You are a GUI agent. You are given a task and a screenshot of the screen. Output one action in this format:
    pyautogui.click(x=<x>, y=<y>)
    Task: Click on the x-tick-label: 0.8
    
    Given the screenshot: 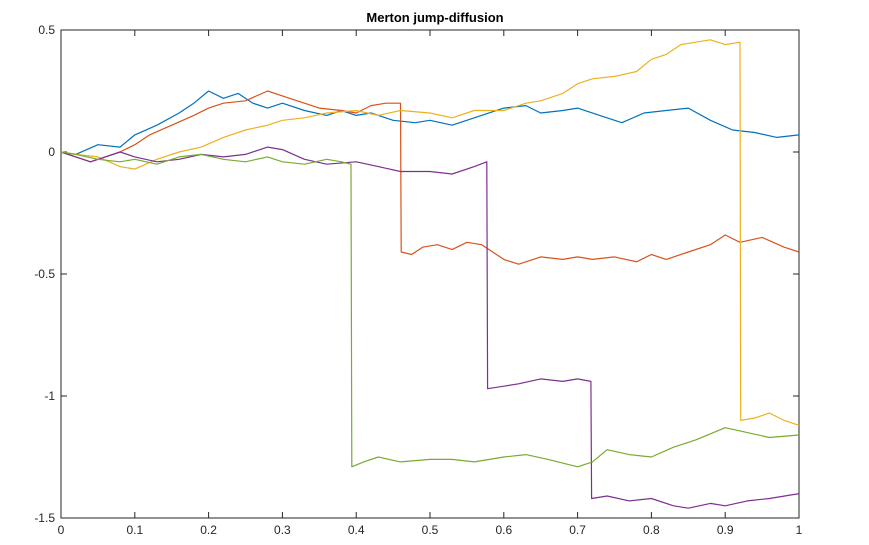 What is the action you would take?
    pyautogui.click(x=651, y=530)
    